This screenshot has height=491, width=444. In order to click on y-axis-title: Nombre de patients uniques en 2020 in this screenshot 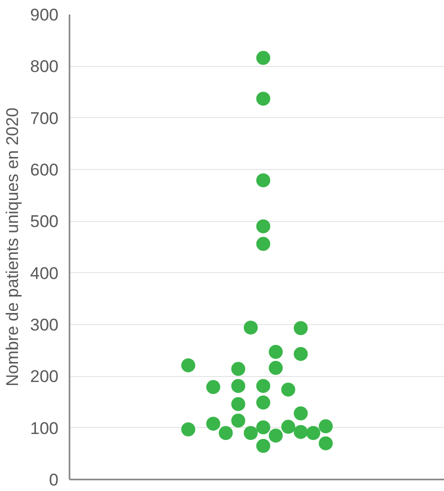, I will do `click(12, 247)`.